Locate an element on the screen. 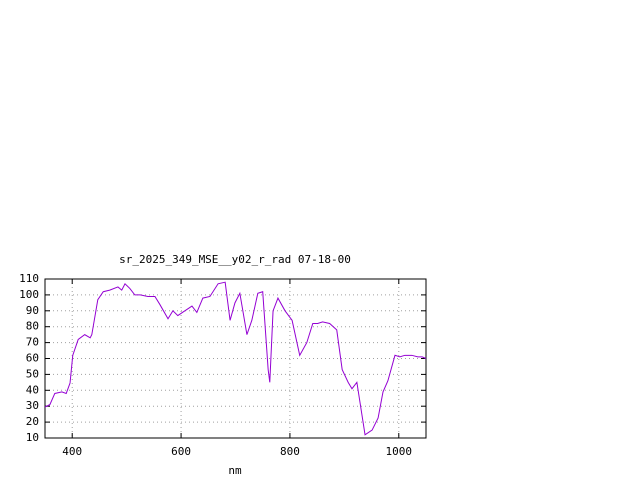 The height and width of the screenshot is (480, 640). y-tick-label: 20 is located at coordinates (32, 421).